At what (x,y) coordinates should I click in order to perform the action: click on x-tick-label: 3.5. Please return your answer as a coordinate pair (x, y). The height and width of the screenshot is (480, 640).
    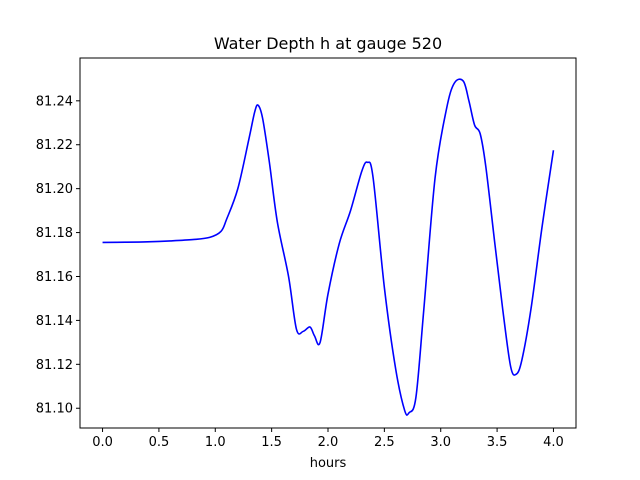
    Looking at the image, I should click on (497, 442).